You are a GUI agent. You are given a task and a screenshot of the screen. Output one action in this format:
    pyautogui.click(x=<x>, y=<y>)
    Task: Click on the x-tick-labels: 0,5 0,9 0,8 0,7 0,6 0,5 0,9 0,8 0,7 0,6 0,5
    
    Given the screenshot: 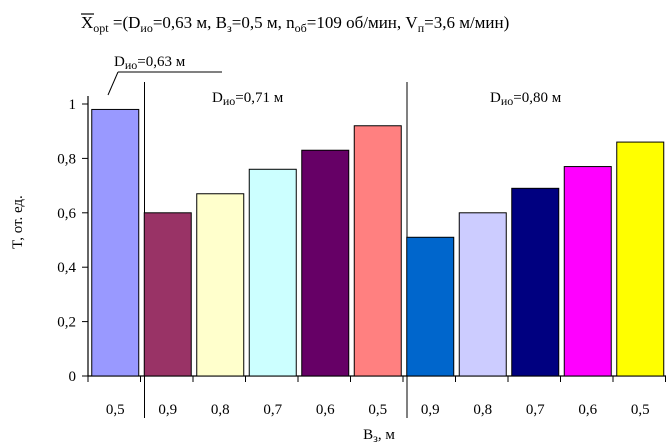 What is the action you would take?
    pyautogui.click(x=378, y=410)
    